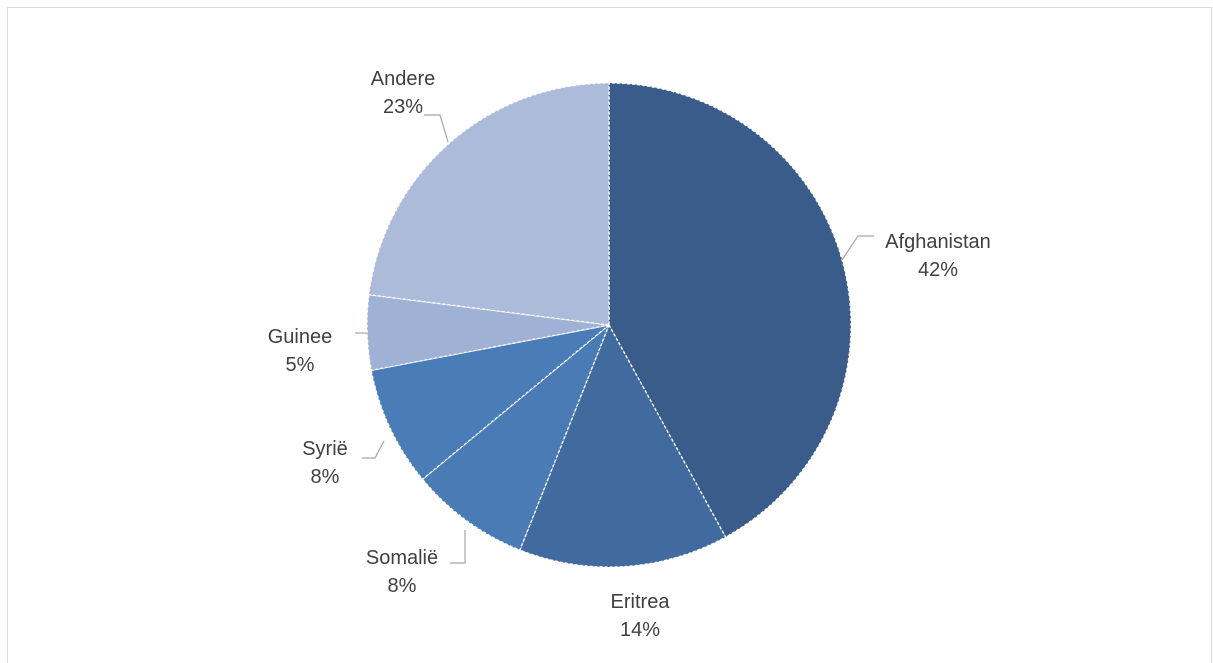 This screenshot has height=663, width=1213. I want to click on leader-line-syrie, so click(373, 449).